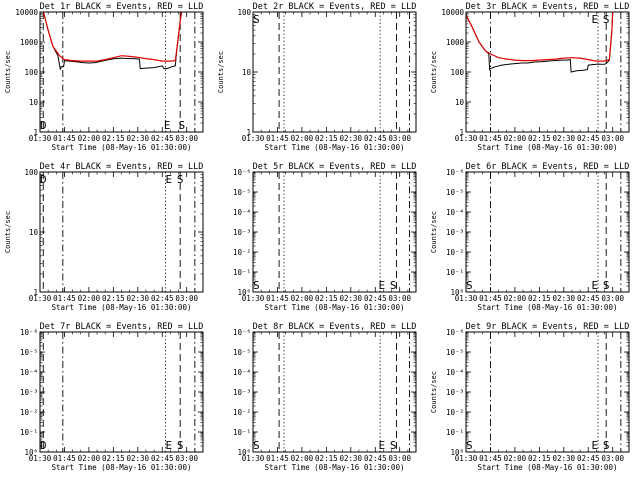  Describe the element at coordinates (548, 327) in the screenshot. I see `chart-title: Det 9r BLACK = Events, RED = LLD` at that location.